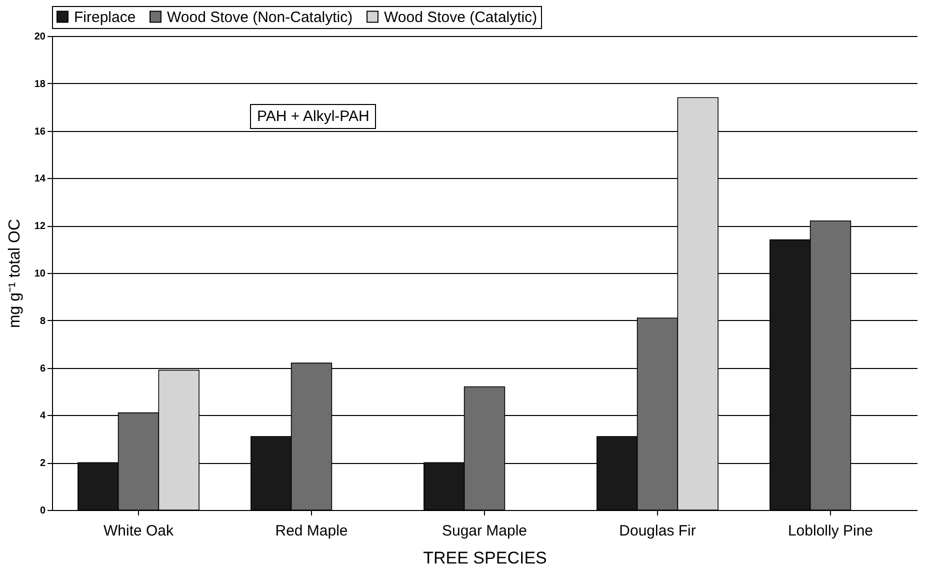  Describe the element at coordinates (40, 132) in the screenshot. I see `y-tick-label: 16` at that location.